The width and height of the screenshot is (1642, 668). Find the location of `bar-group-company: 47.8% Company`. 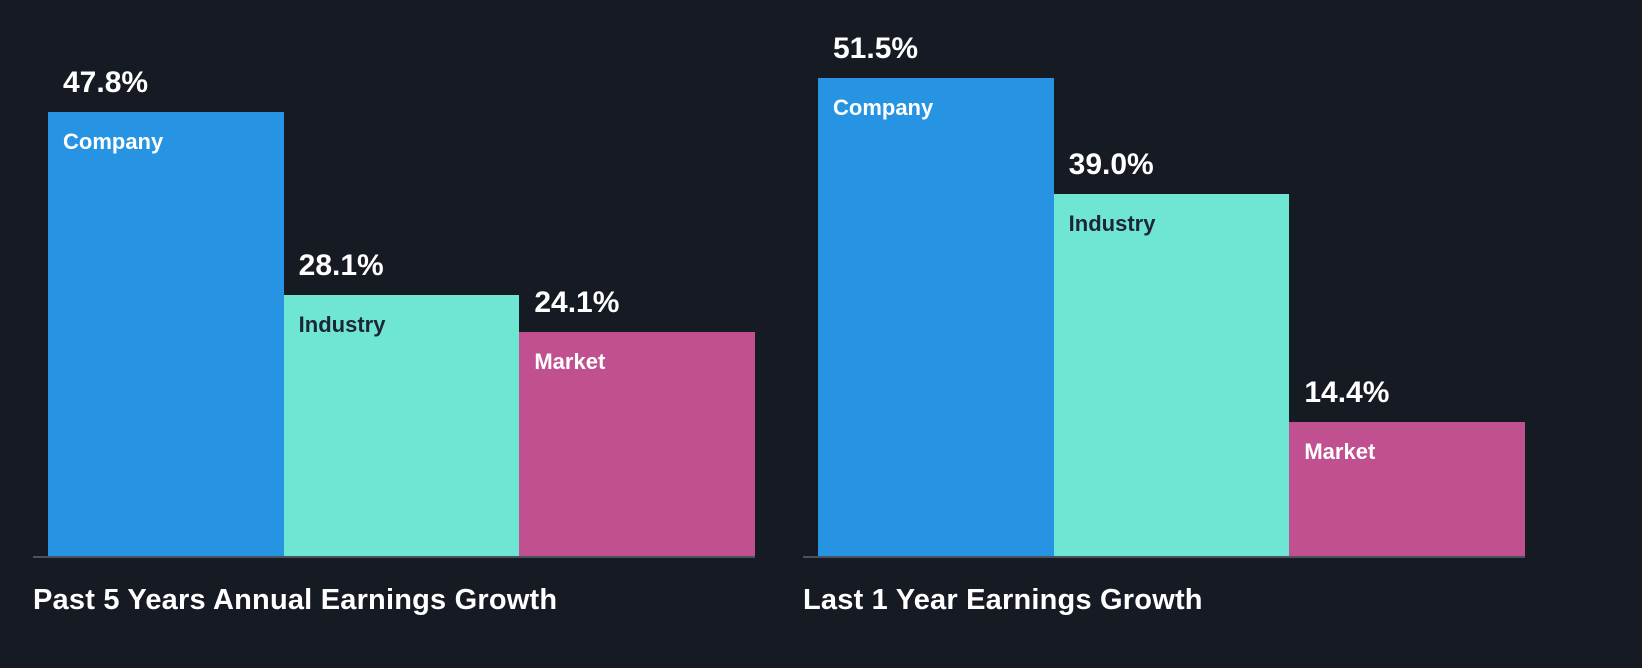

bar-group-company: 47.8% Company is located at coordinates (166, 310).